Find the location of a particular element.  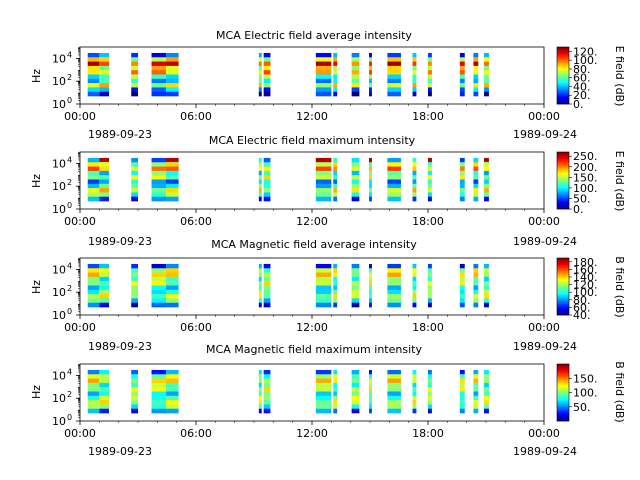

panel-title: MCA Magnetic field average intensity is located at coordinates (314, 244).